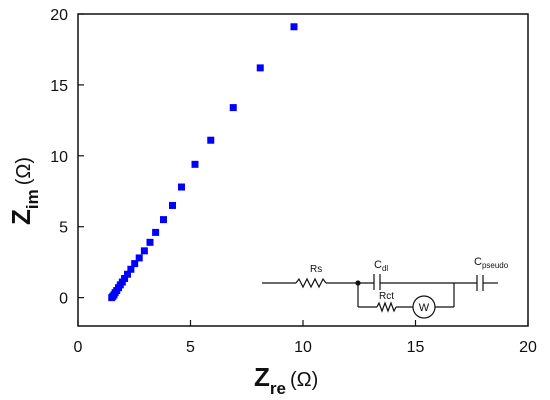 This screenshot has height=400, width=550. I want to click on equivalent-circuit-diagram, so click(380, 296).